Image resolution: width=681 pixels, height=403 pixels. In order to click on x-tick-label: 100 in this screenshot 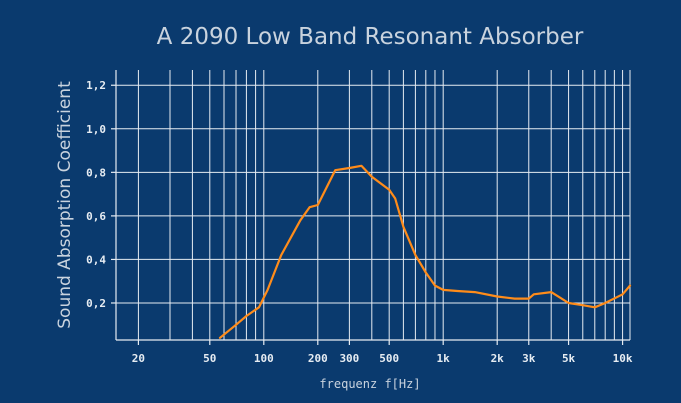, I will do `click(264, 358)`.